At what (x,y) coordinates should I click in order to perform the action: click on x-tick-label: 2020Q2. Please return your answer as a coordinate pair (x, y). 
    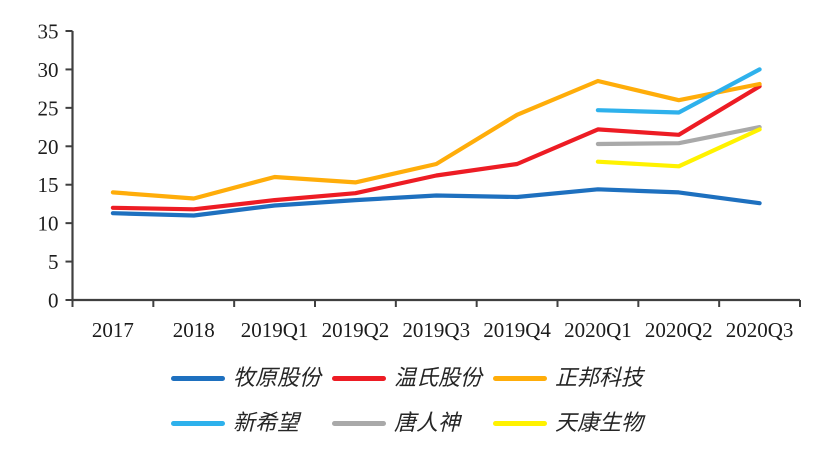
    Looking at the image, I should click on (679, 330).